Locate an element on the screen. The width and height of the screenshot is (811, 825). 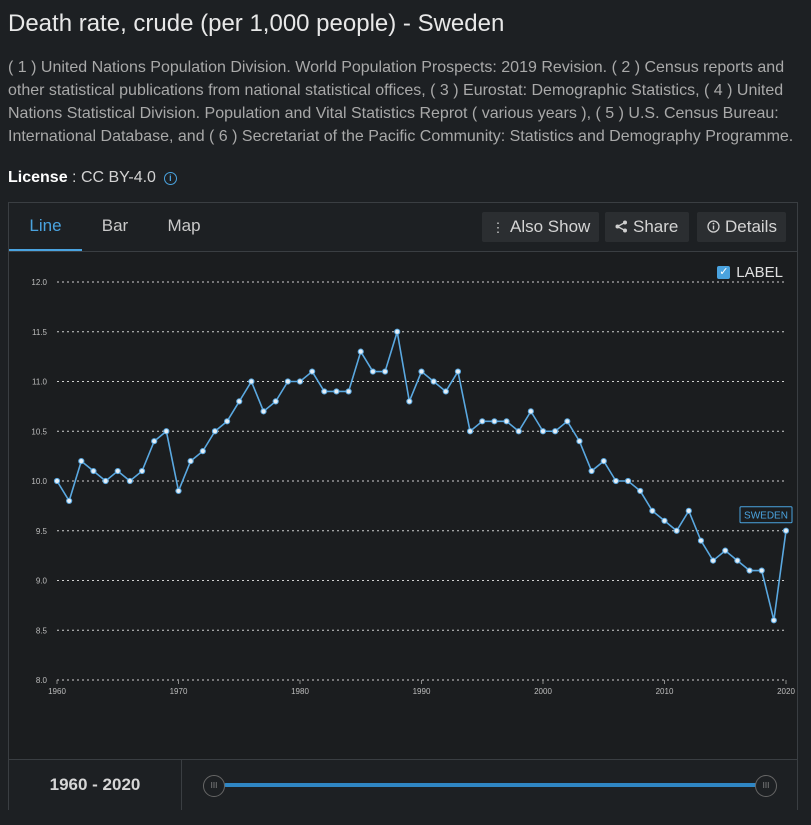
y-tick-label: 11.0 is located at coordinates (40, 382).